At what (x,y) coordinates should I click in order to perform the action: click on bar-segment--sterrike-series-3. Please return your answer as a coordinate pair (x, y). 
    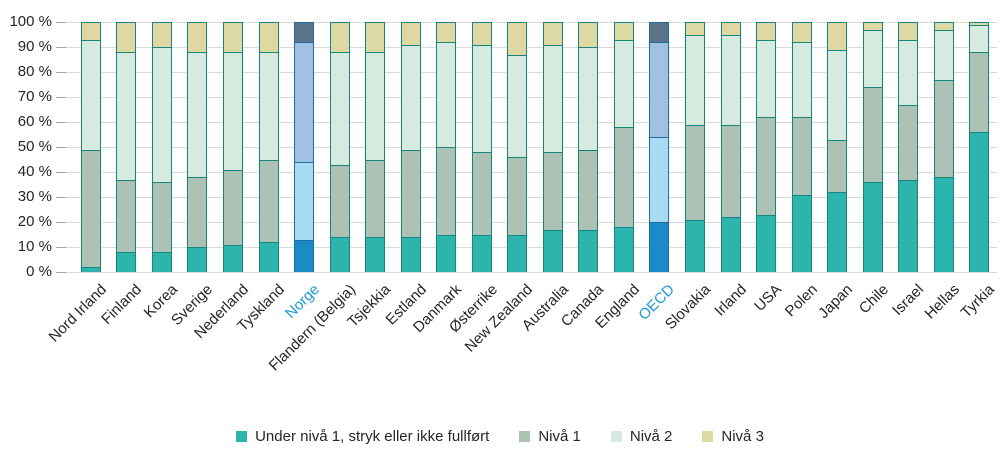
    Looking at the image, I should click on (481, 33).